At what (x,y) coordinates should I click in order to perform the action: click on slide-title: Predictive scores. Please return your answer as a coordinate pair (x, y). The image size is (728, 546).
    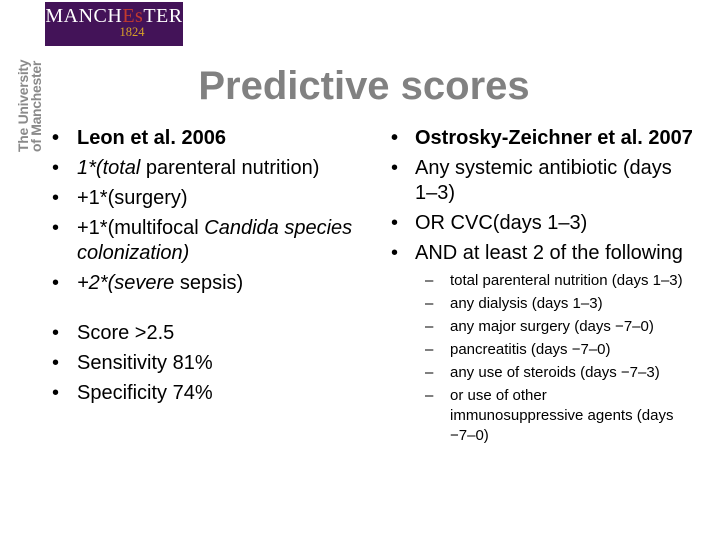
    Looking at the image, I should click on (364, 86).